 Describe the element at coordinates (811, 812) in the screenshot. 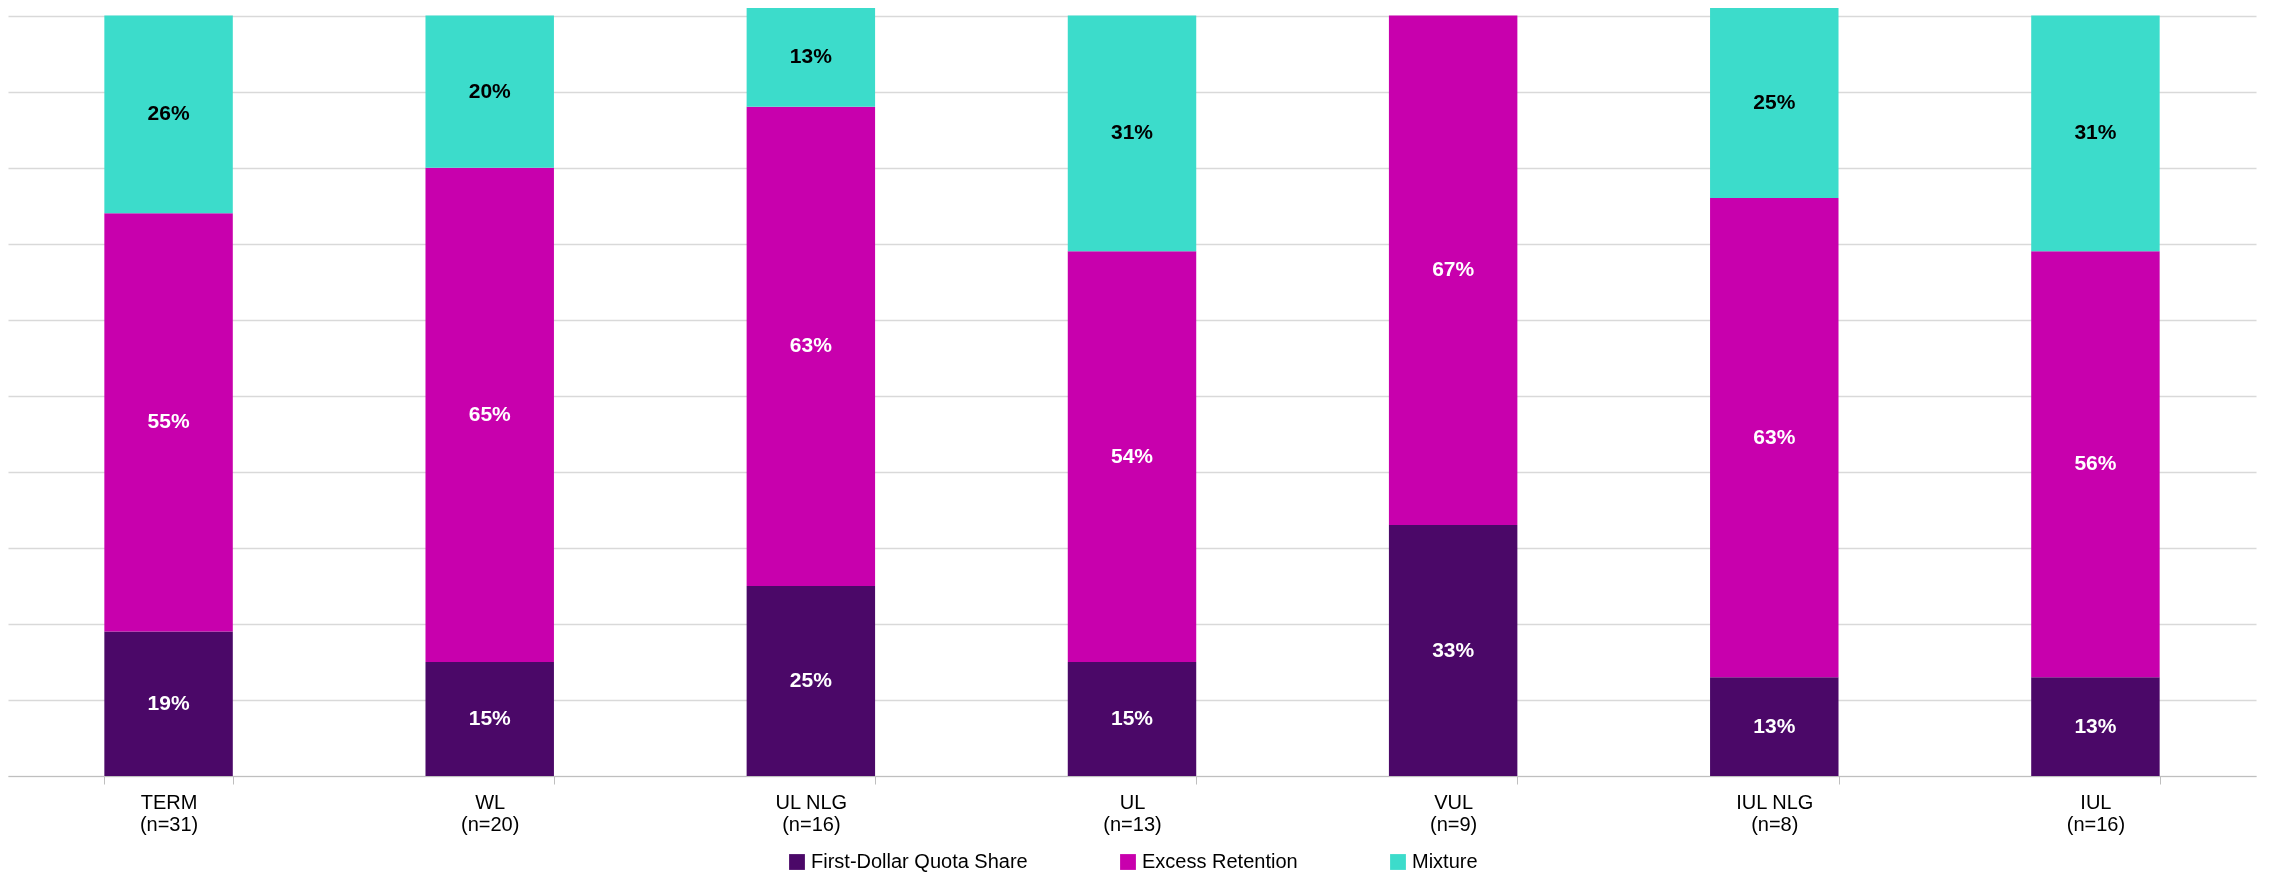

I see `x-tick-label: UL NLG (n=16)` at that location.